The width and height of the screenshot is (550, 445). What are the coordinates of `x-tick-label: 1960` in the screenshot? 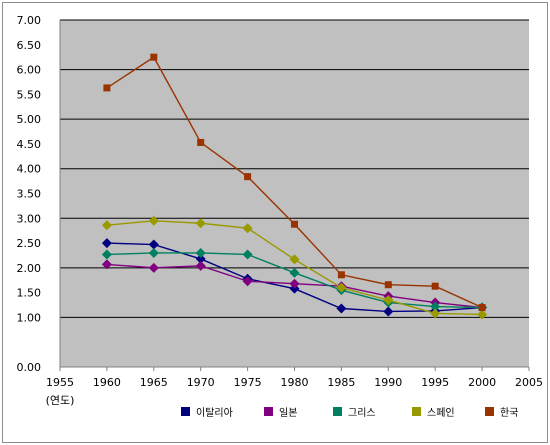 It's located at (107, 382).